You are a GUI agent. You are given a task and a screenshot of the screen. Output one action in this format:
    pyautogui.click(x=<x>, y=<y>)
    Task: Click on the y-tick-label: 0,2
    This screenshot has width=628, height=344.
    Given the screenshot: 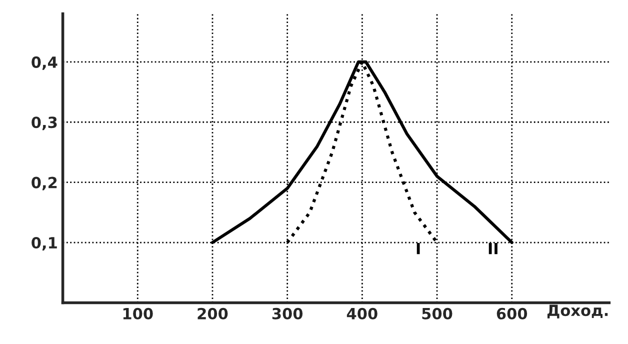 What is the action you would take?
    pyautogui.click(x=44, y=183)
    